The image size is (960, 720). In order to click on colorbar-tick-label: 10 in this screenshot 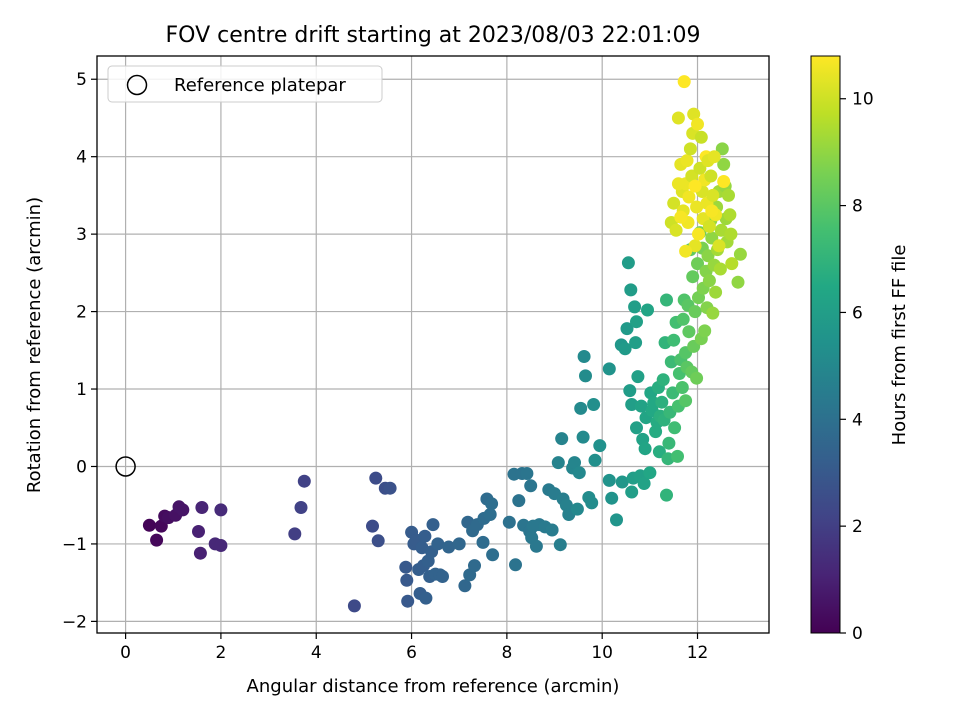, I will do `click(863, 100)`.